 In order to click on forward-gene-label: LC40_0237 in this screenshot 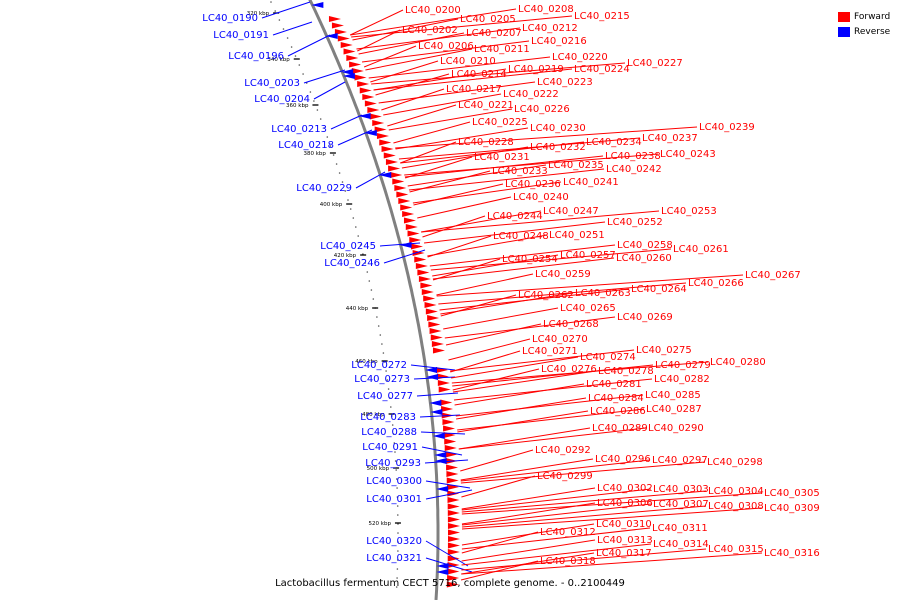, I will do `click(670, 138)`.